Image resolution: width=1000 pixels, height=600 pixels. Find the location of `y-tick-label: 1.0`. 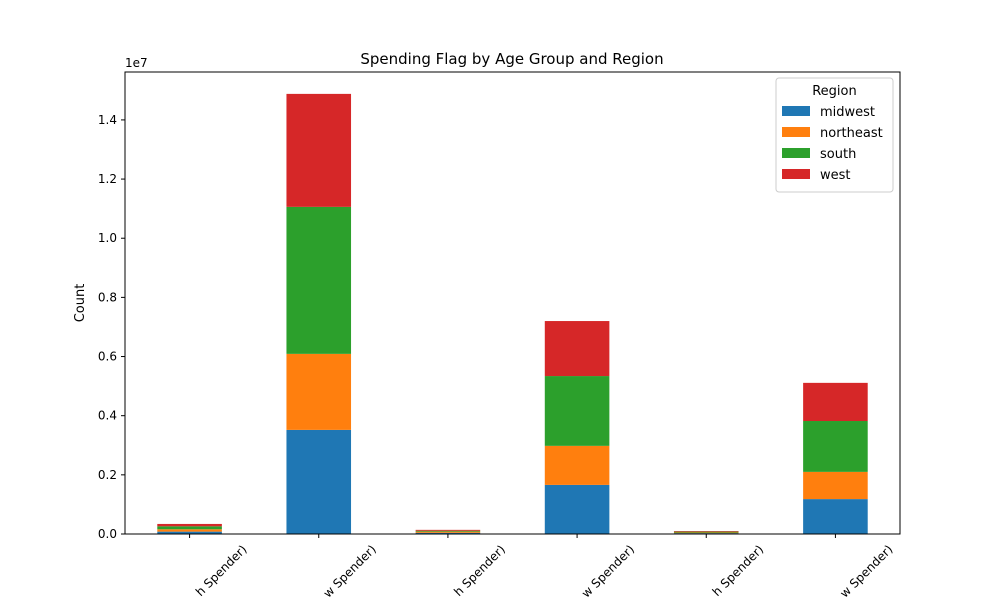

y-tick-label: 1.0 is located at coordinates (107, 238).